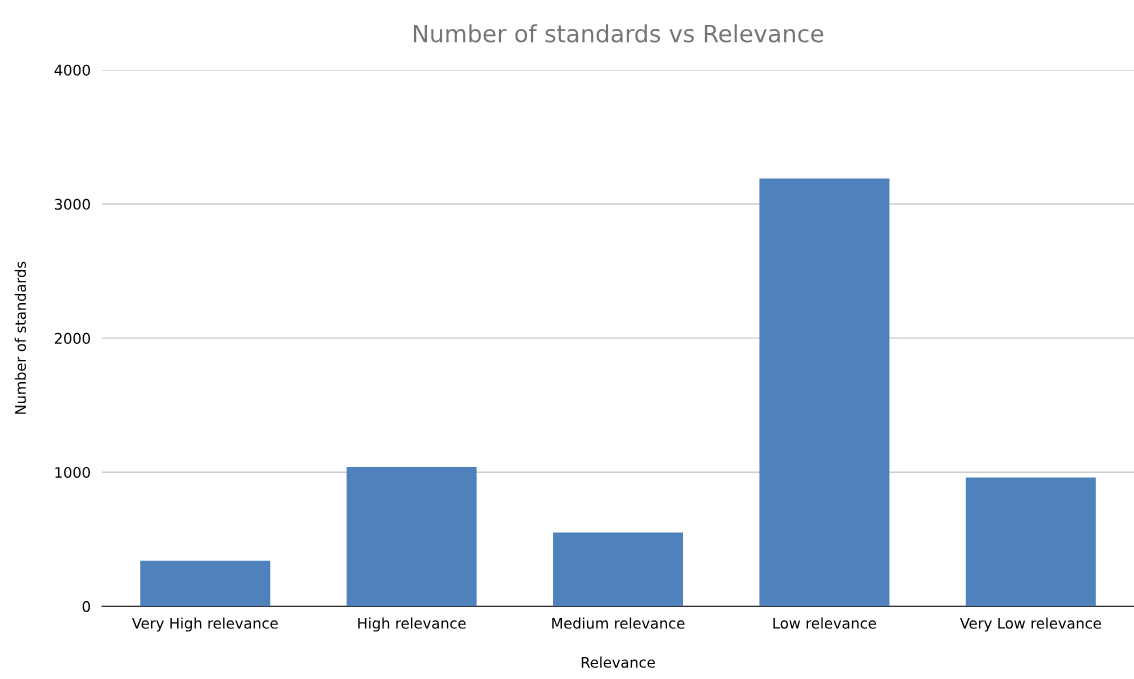 The height and width of the screenshot is (679, 1134). I want to click on x-axis-title: Relevance, so click(618, 662).